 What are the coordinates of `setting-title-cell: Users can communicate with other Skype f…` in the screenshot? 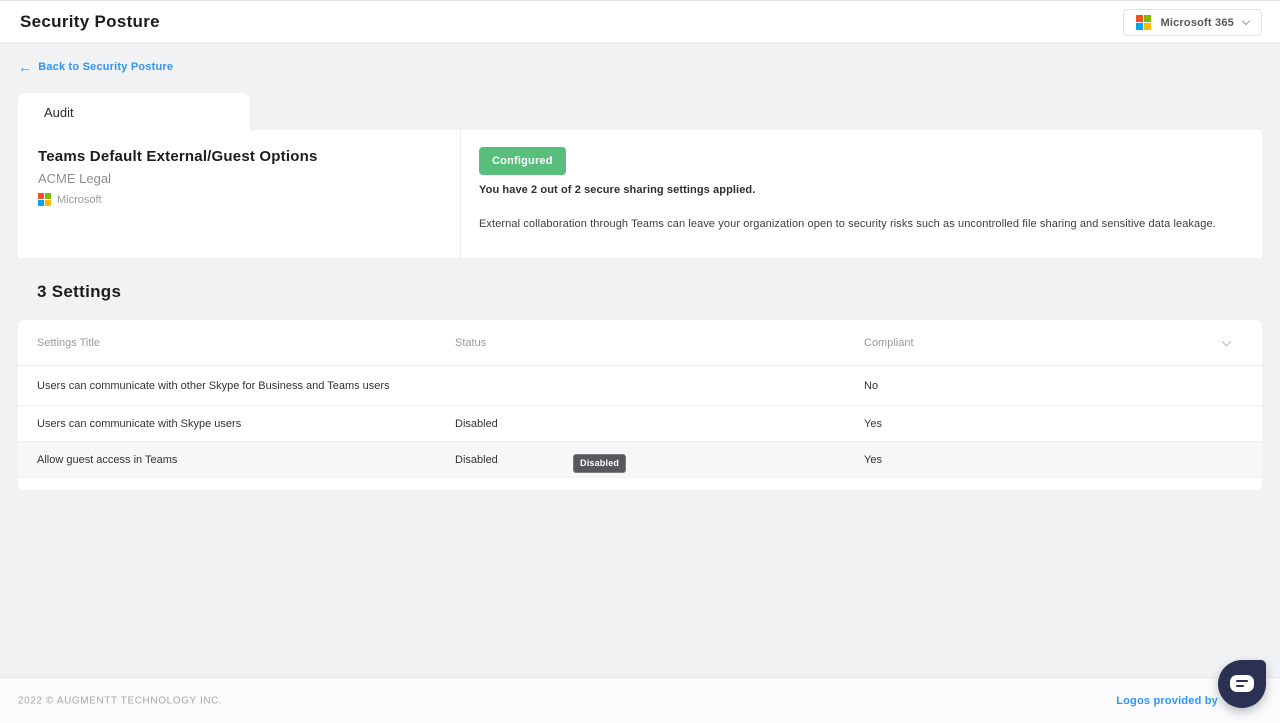 It's located at (213, 385).